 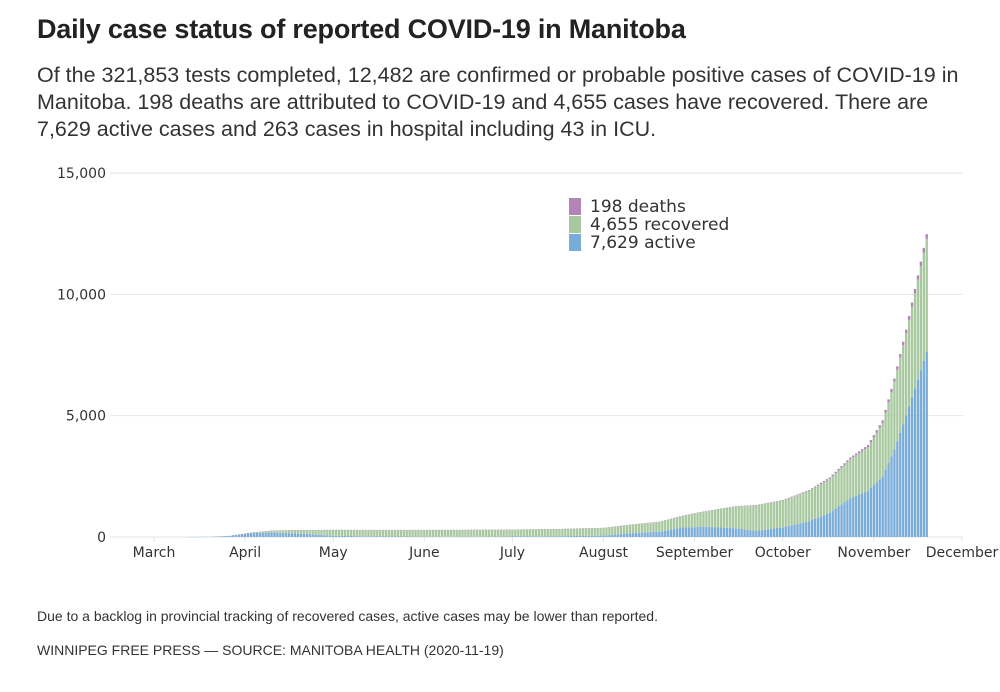 What do you see at coordinates (575, 206) in the screenshot?
I see `legend-swatch-deaths` at bounding box center [575, 206].